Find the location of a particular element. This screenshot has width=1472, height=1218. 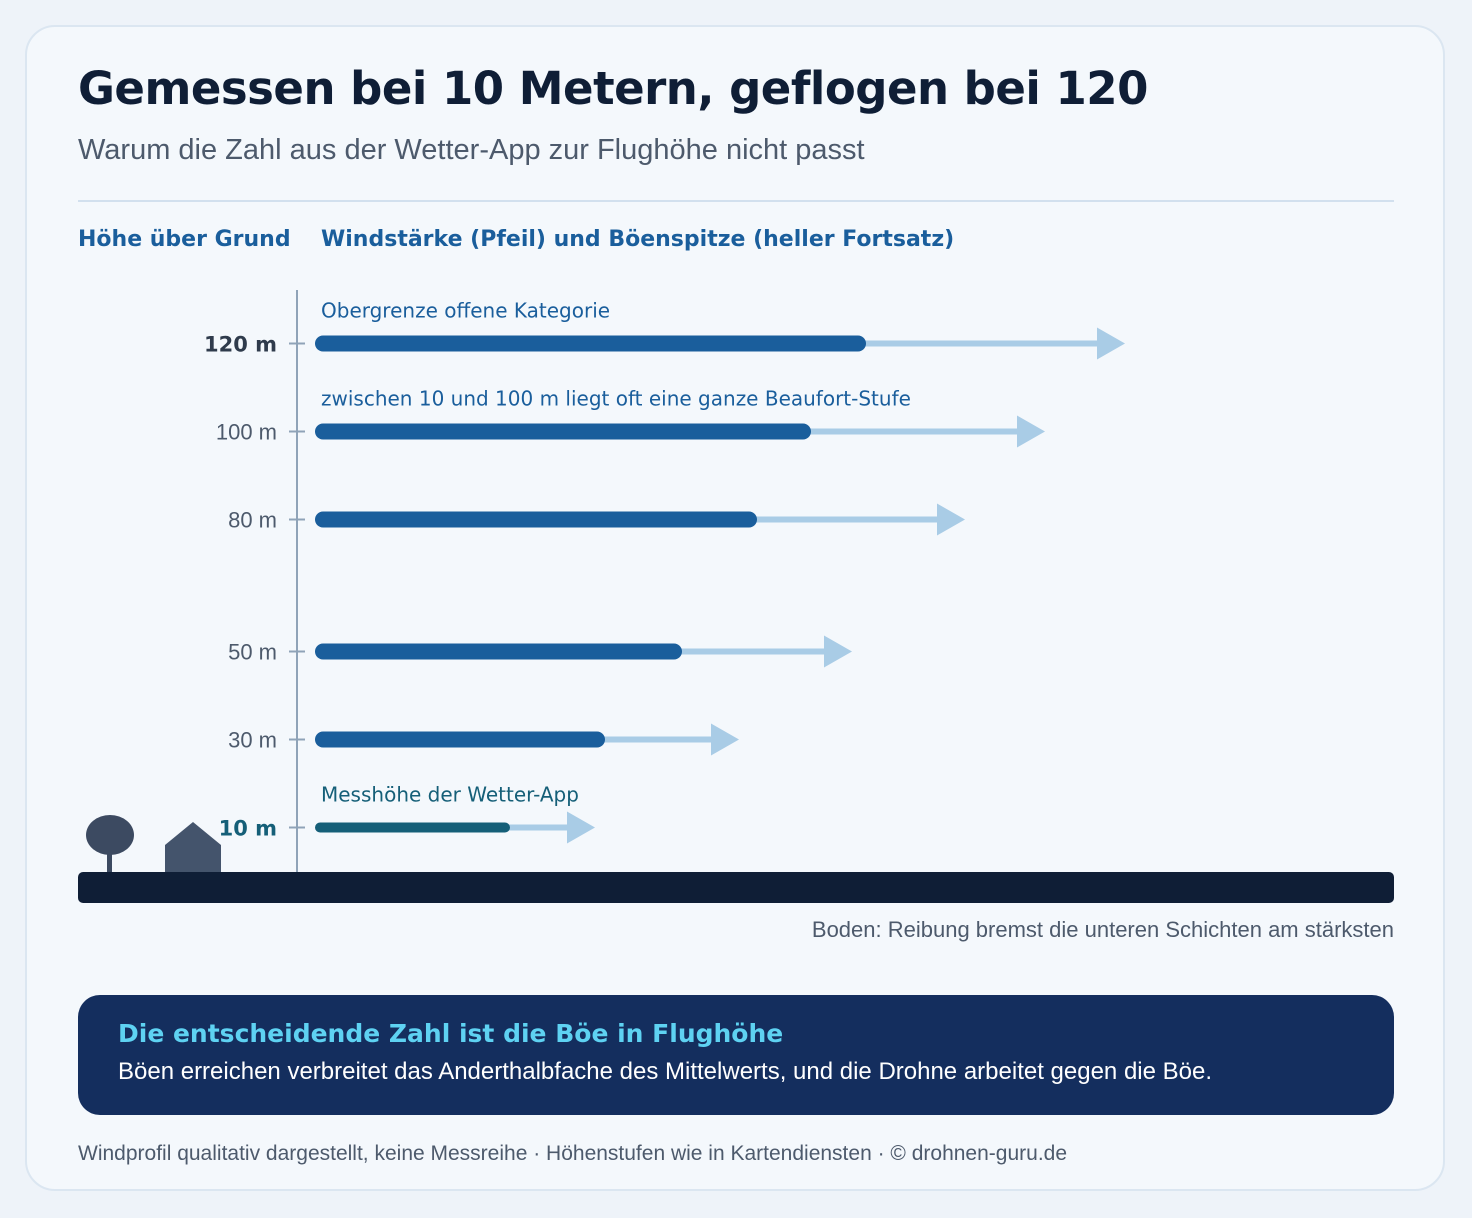

ground-bar is located at coordinates (736, 887).